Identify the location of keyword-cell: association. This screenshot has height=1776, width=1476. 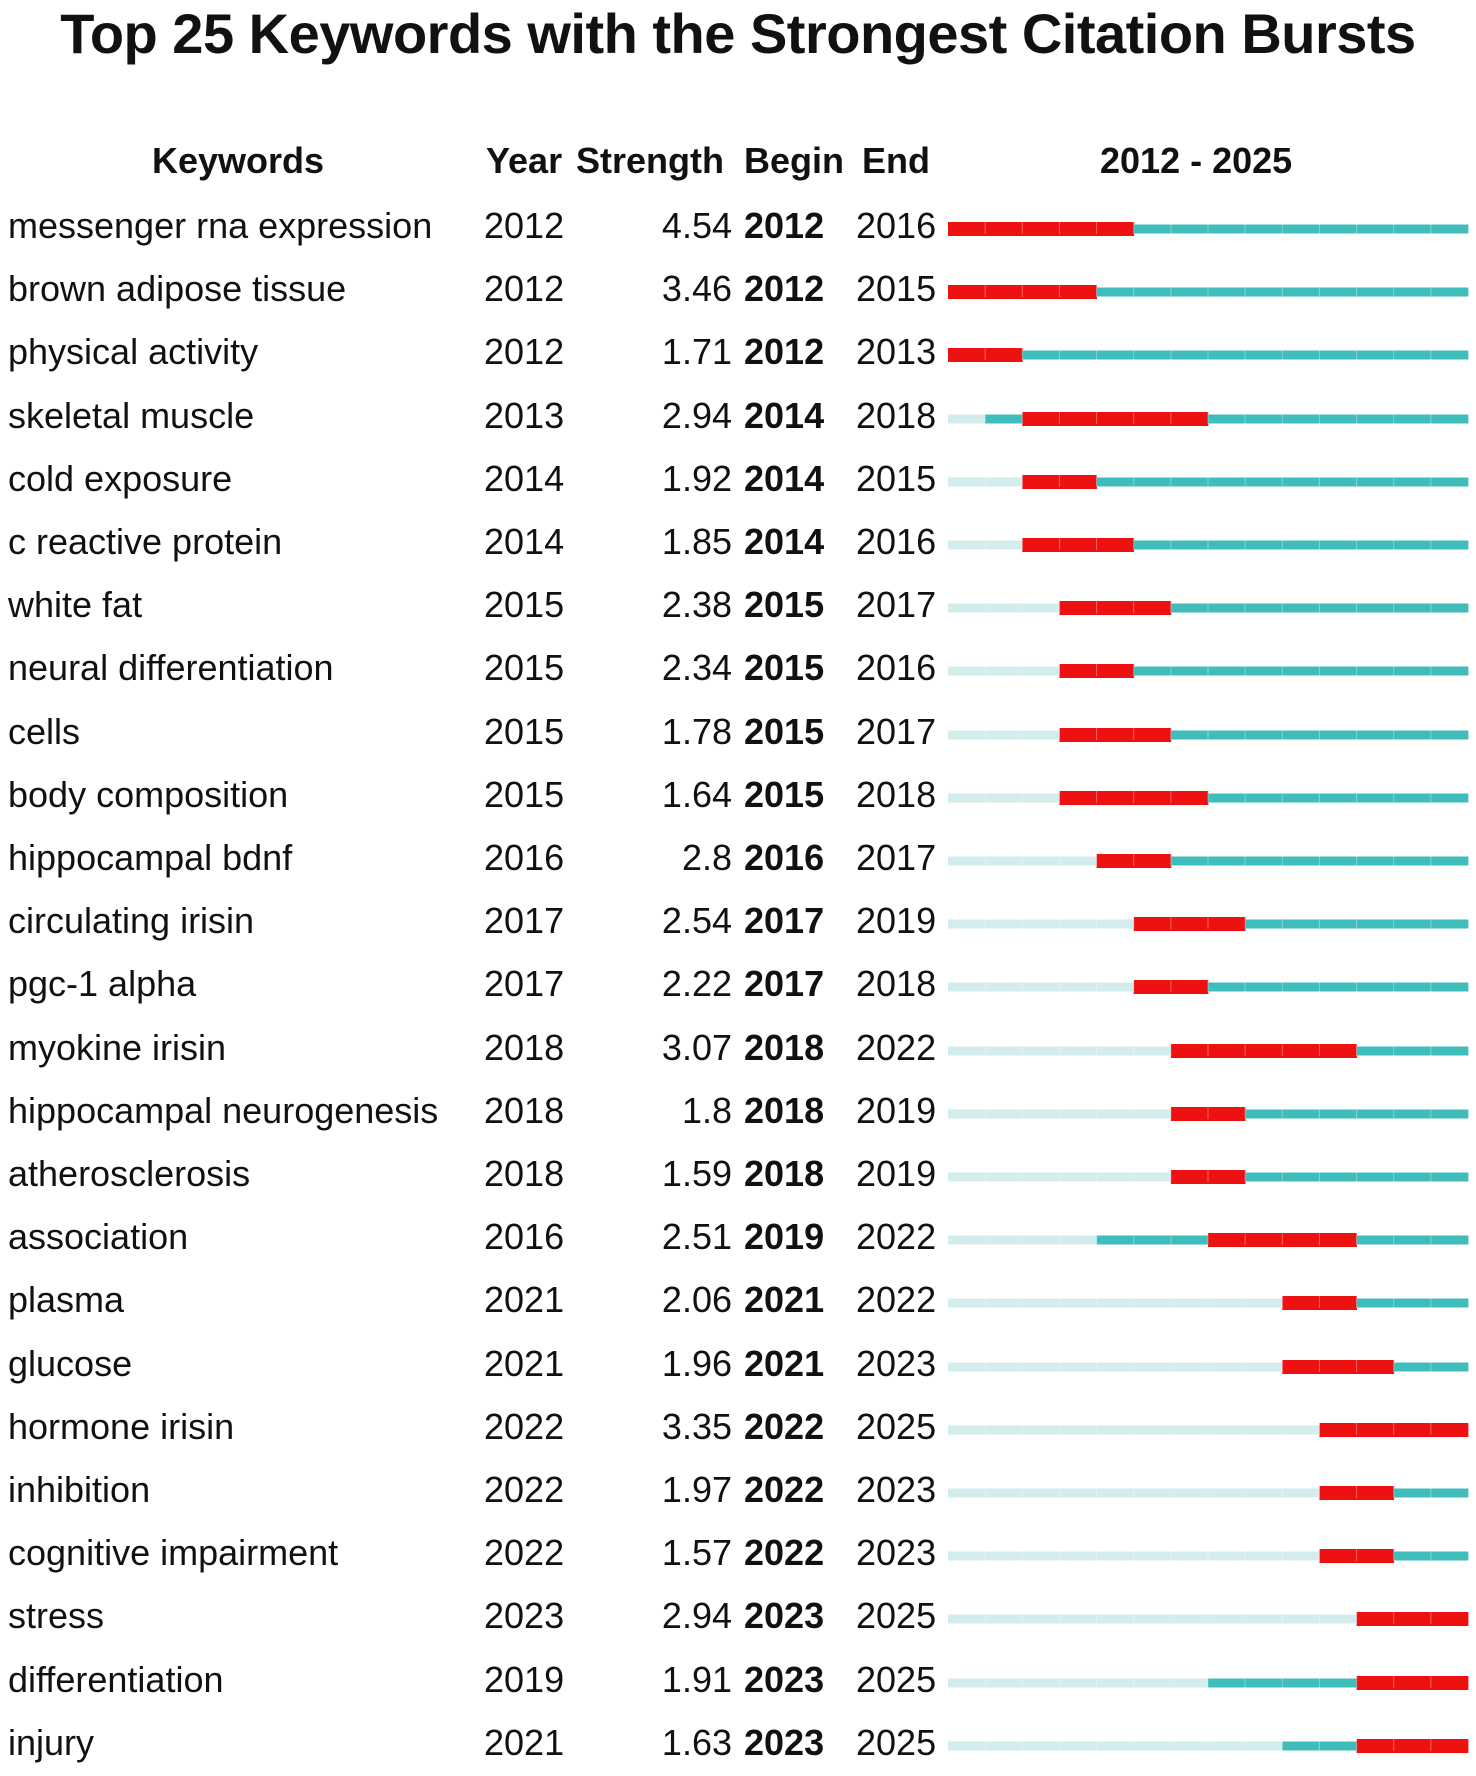
(98, 1237).